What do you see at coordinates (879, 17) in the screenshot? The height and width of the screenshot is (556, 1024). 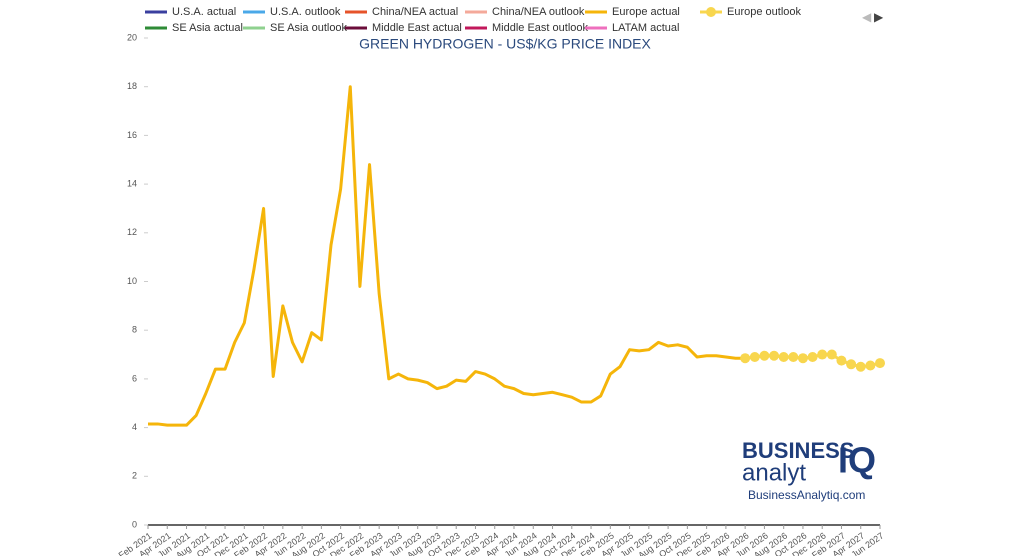 I see `legend-next: ▶` at bounding box center [879, 17].